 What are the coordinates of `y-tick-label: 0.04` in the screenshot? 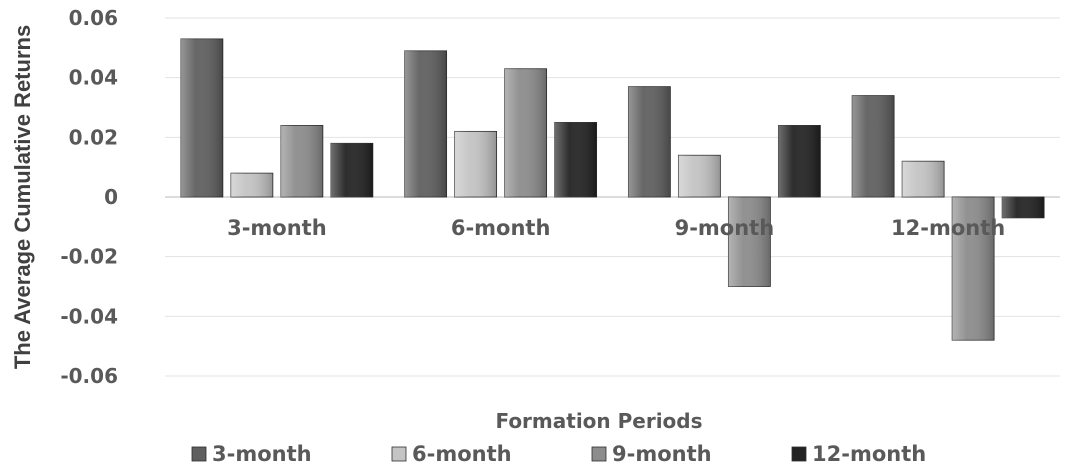 It's located at (93, 78).